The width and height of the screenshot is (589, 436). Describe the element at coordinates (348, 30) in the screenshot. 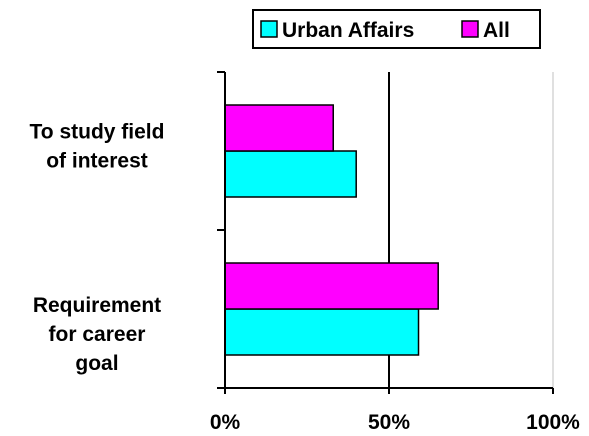

I see `legend-label-urban-affairs: Urban Affairs` at that location.